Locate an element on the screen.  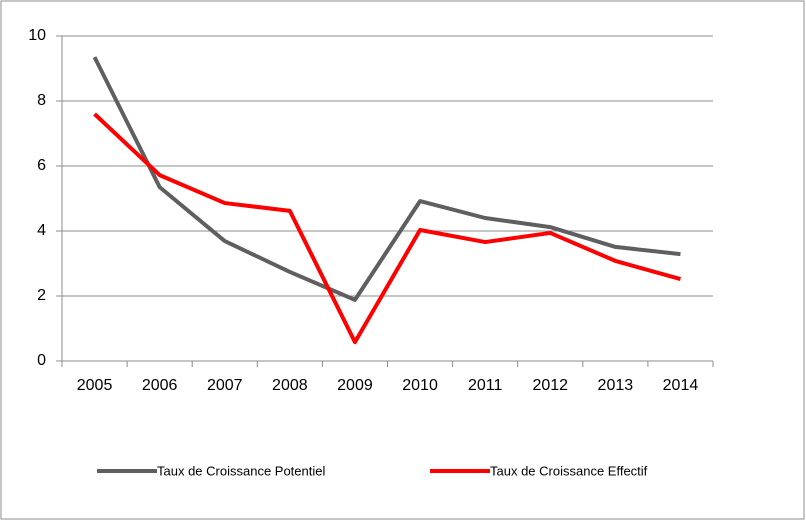
x-tick-label: 2006 is located at coordinates (160, 385).